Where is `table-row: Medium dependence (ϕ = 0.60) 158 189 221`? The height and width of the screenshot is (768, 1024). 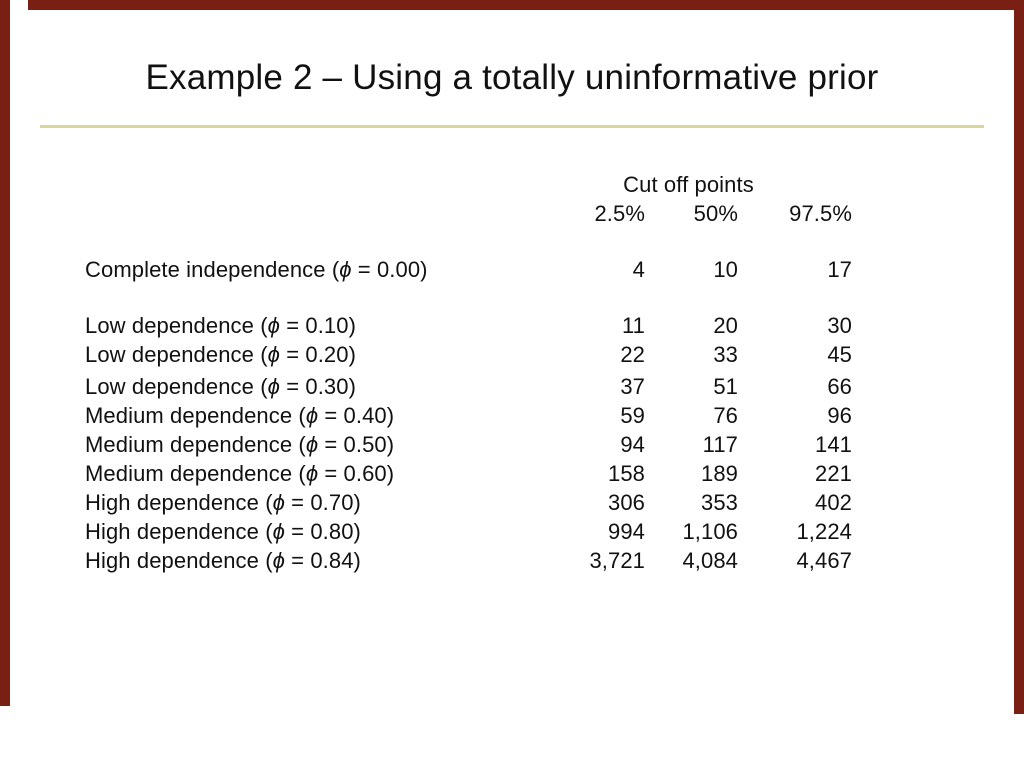 table-row: Medium dependence (ϕ = 0.60) 158 189 221 is located at coordinates (468, 473).